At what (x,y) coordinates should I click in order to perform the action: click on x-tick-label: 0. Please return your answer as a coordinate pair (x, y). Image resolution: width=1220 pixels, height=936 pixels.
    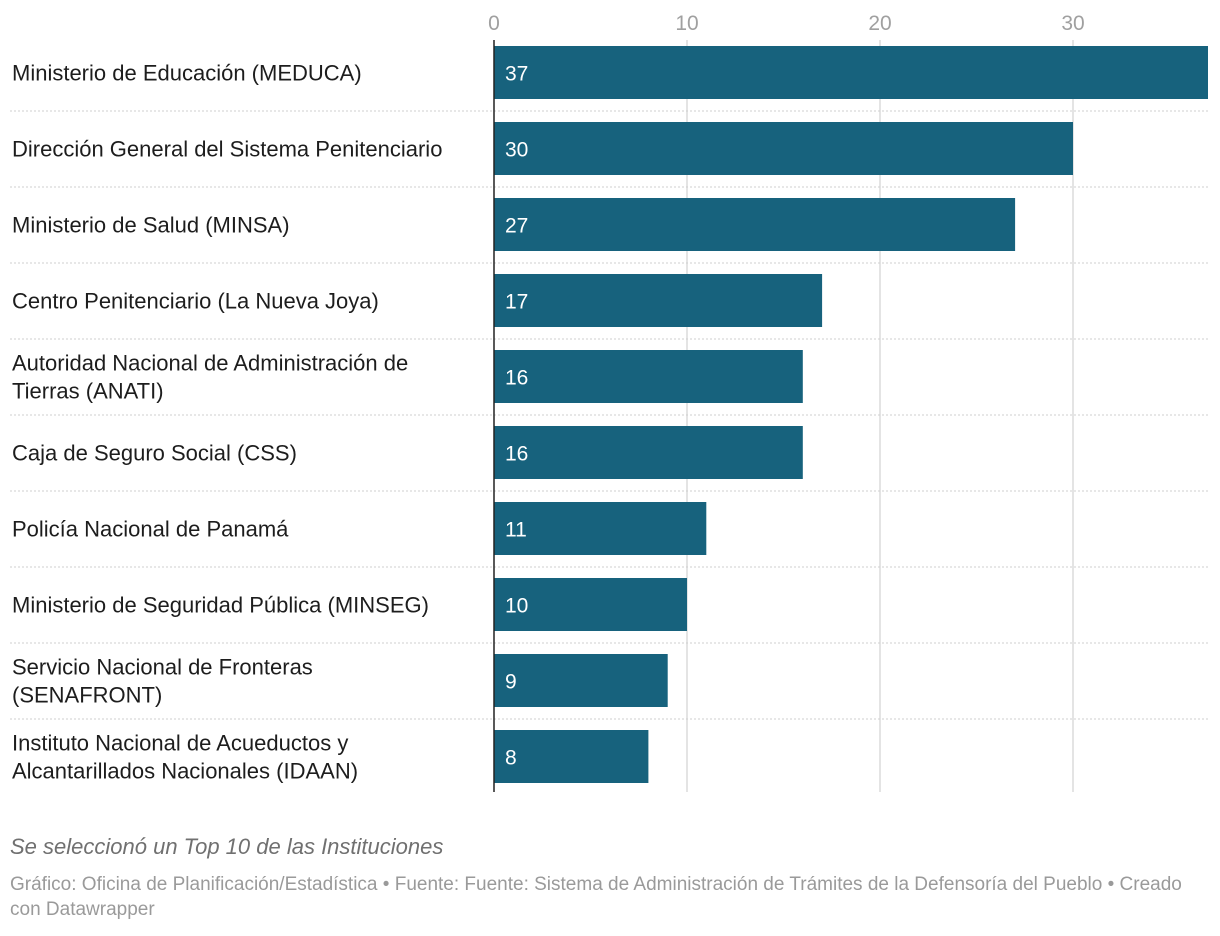
    Looking at the image, I should click on (494, 23).